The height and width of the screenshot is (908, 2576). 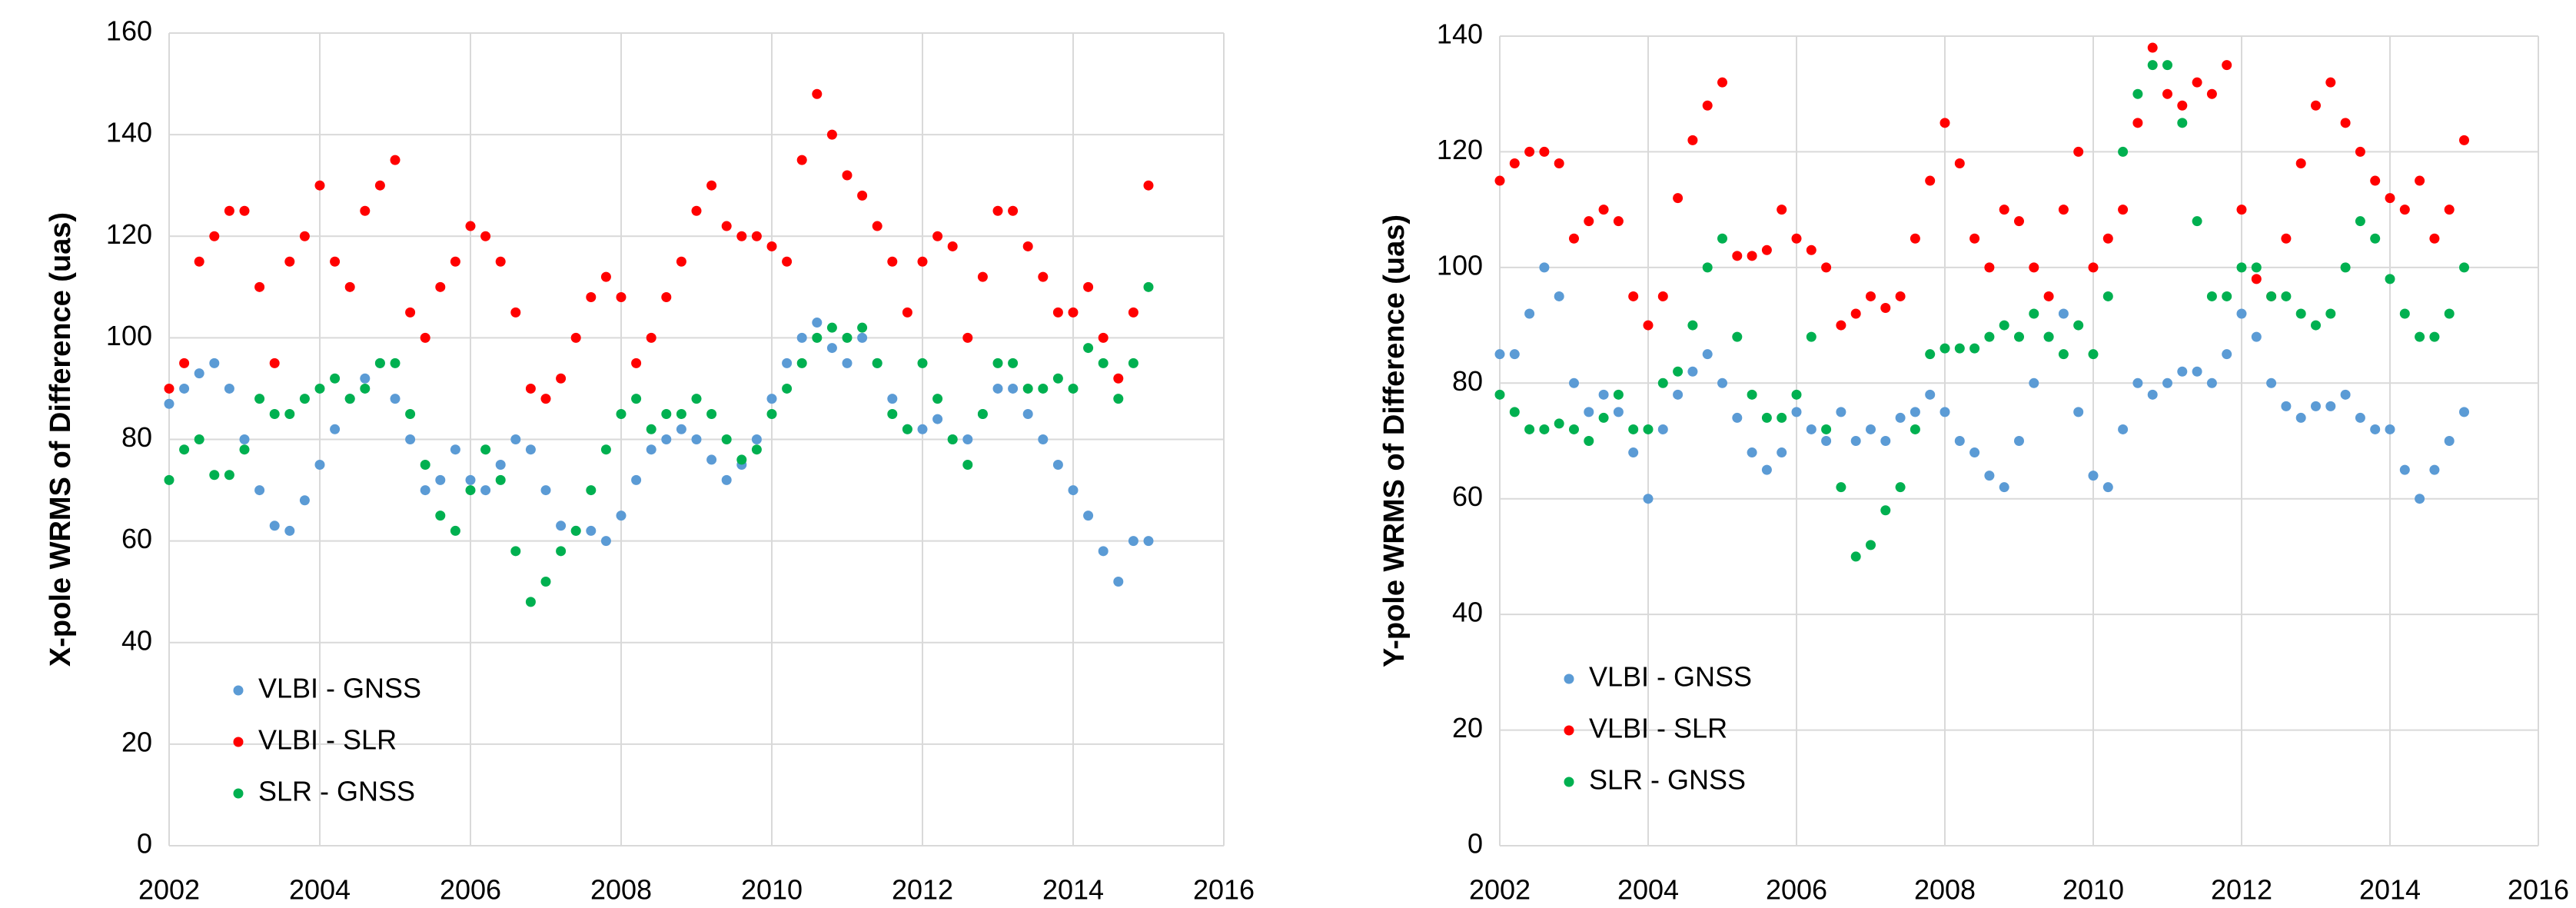 What do you see at coordinates (1224, 890) in the screenshot?
I see `x-tick-label: 2016` at bounding box center [1224, 890].